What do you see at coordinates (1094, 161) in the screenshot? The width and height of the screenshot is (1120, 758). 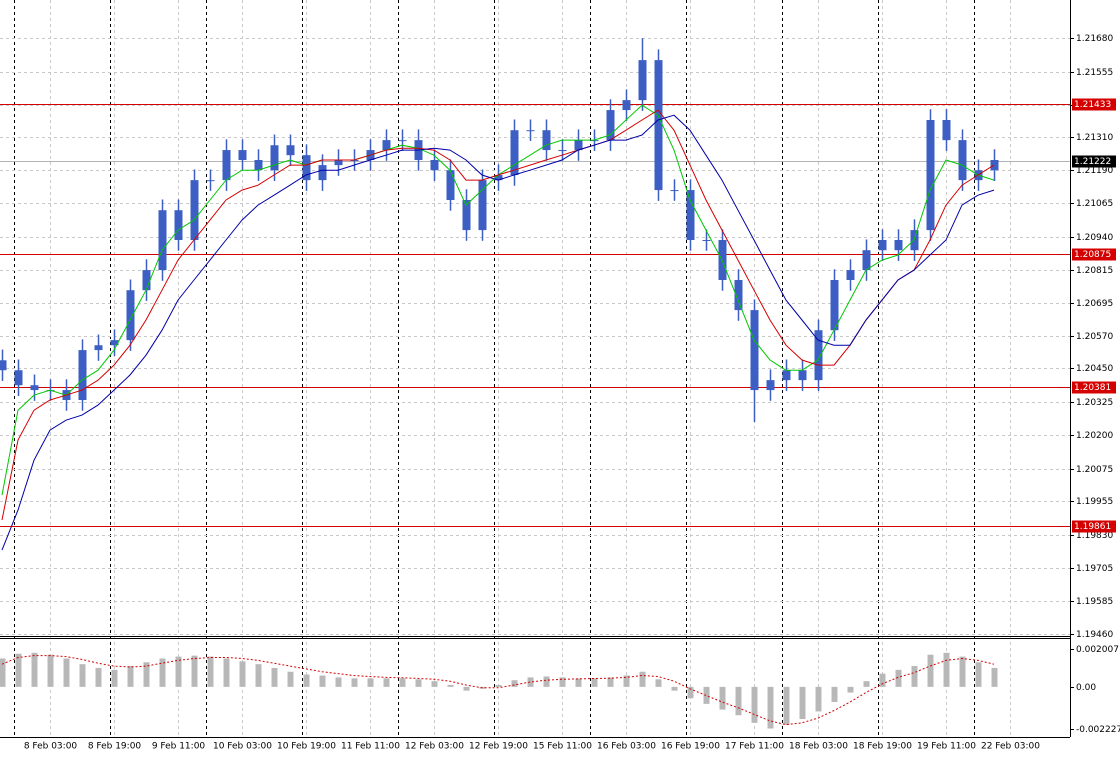 I see `last-price-badge` at bounding box center [1094, 161].